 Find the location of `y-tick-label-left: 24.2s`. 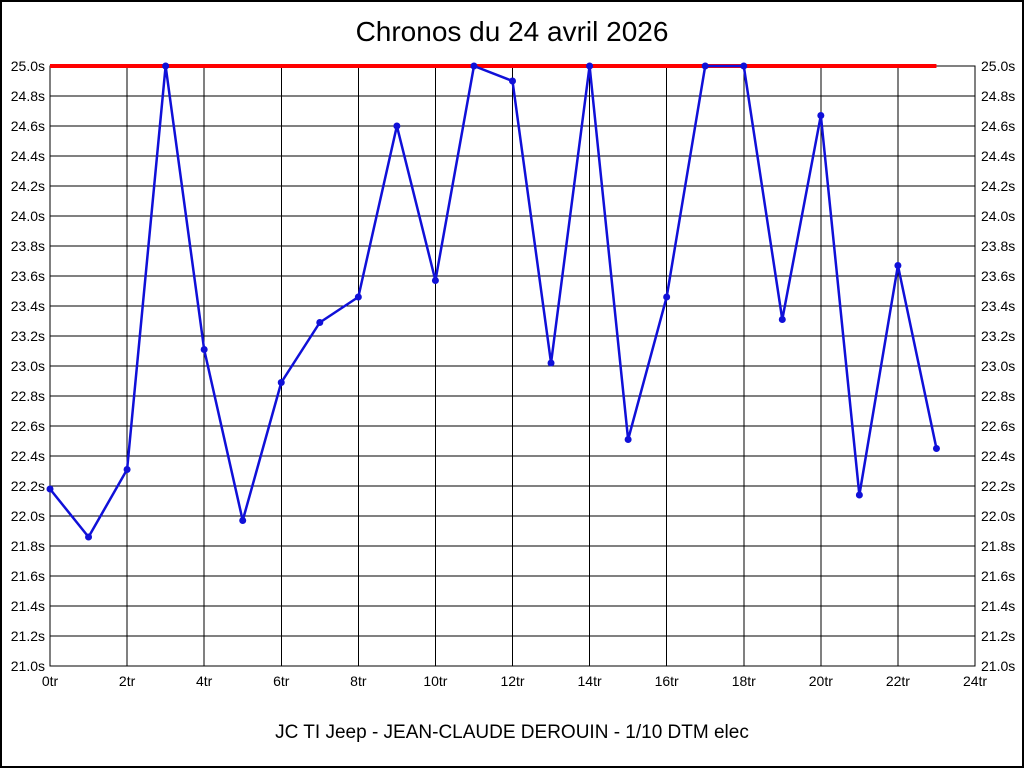

y-tick-label-left: 24.2s is located at coordinates (28, 186).